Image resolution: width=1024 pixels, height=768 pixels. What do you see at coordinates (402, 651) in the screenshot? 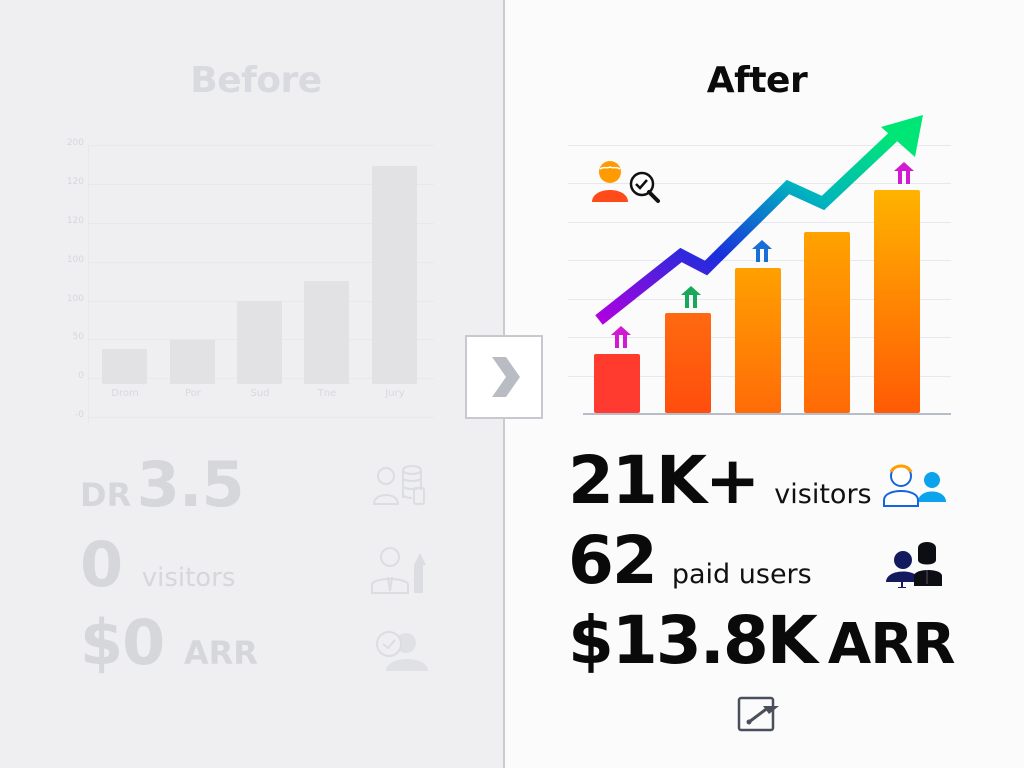
I see `user-check-icon` at bounding box center [402, 651].